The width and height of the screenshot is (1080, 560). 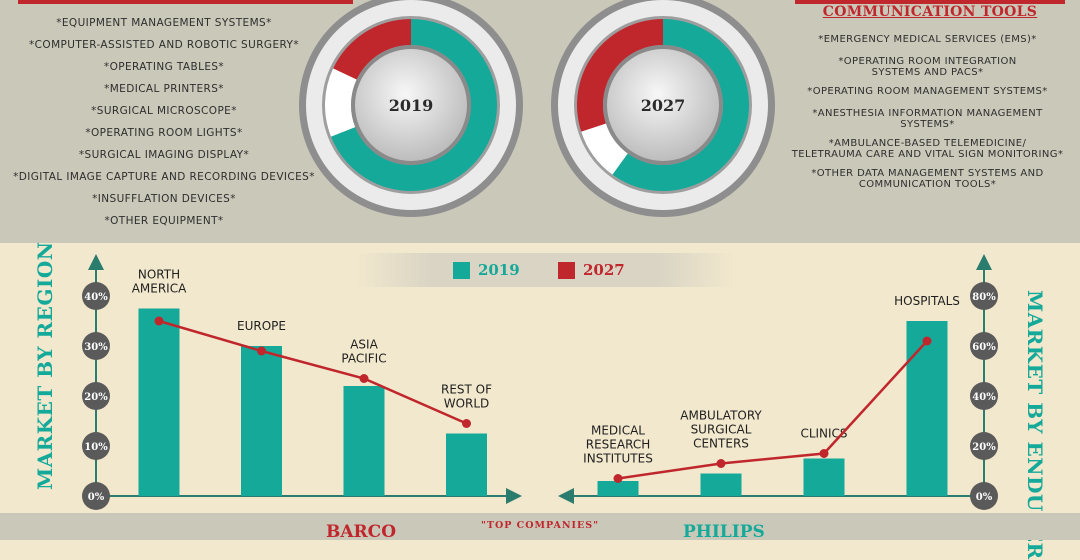 What do you see at coordinates (927, 124) in the screenshot?
I see `communication-list-line: SYSTEMS*` at bounding box center [927, 124].